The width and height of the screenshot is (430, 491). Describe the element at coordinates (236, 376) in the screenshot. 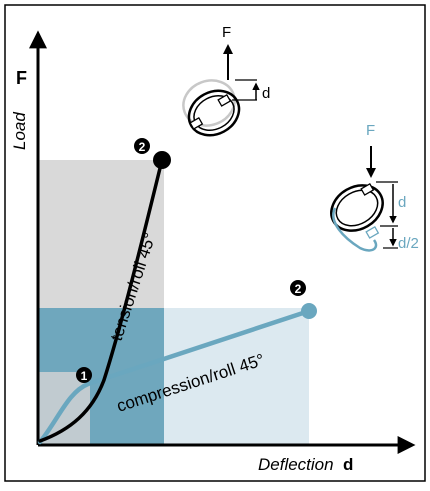

I see `compression-region` at that location.